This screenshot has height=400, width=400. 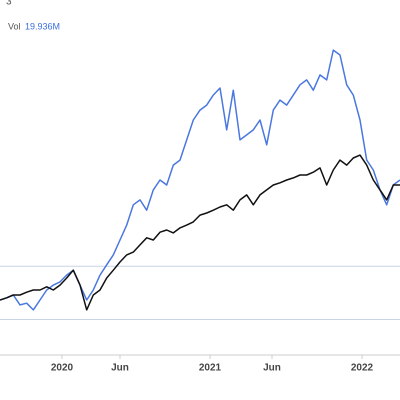 What do you see at coordinates (42, 26) in the screenshot?
I see `volume-value: 19.936M` at bounding box center [42, 26].